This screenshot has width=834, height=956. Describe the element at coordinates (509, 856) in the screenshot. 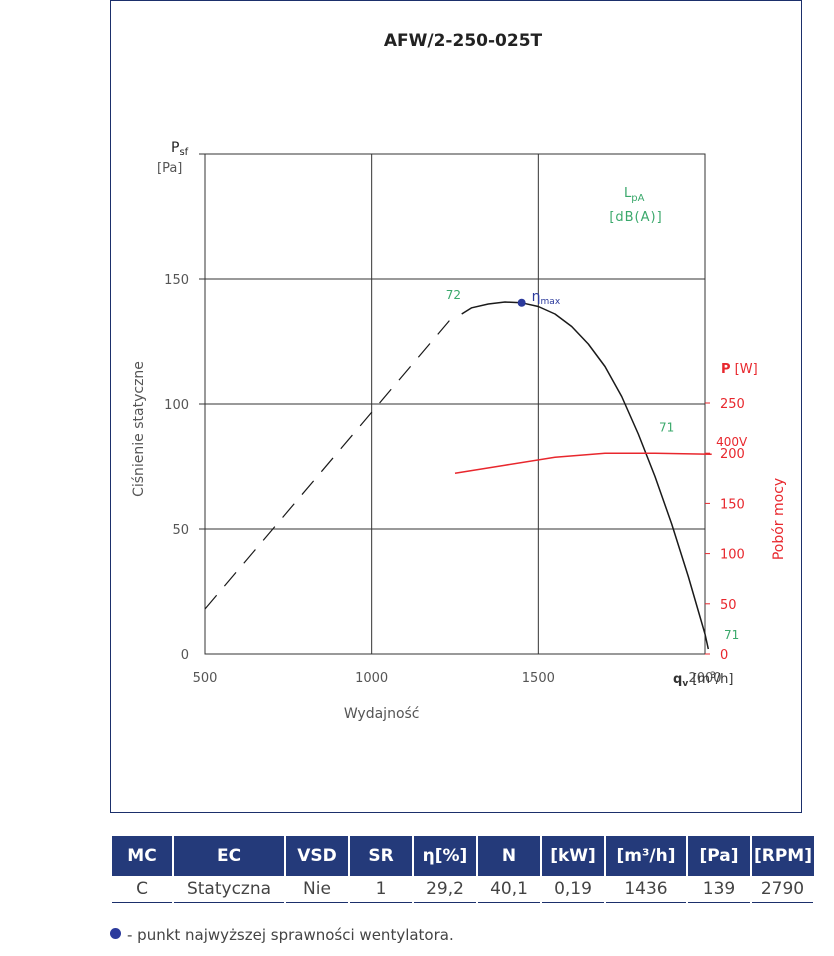

I see `header-n: N` at that location.